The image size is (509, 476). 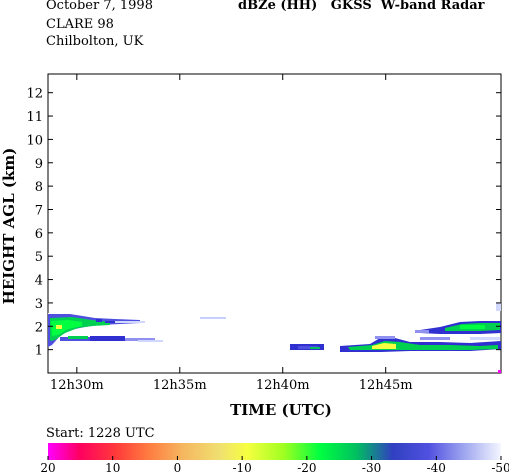 I want to click on x-tick-label: 12h40m, so click(x=283, y=385).